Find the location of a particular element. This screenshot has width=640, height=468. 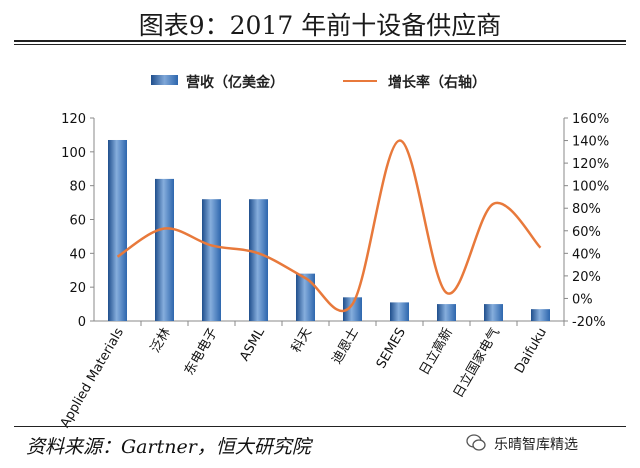

left-tick-label: 60 is located at coordinates (77, 221).